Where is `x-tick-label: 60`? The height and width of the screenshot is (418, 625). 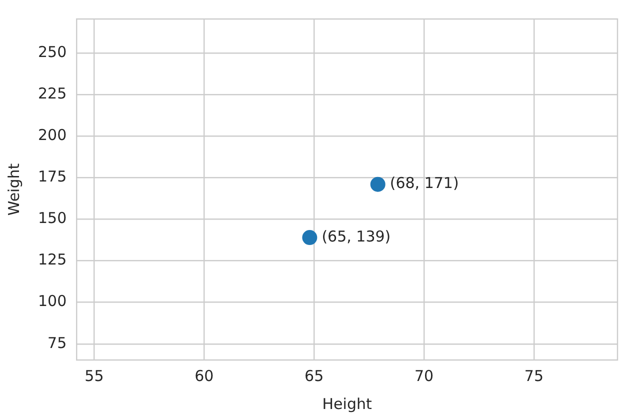 x-tick-label: 60 is located at coordinates (204, 375).